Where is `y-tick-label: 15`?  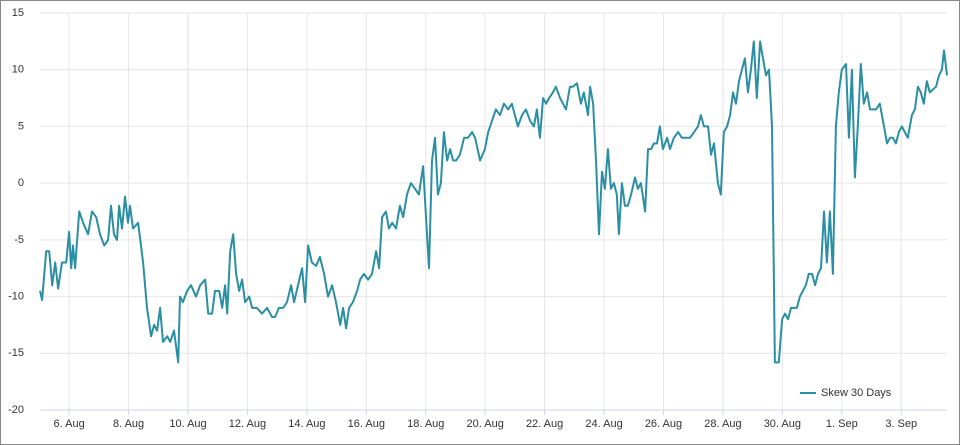 y-tick-label: 15 is located at coordinates (18, 13).